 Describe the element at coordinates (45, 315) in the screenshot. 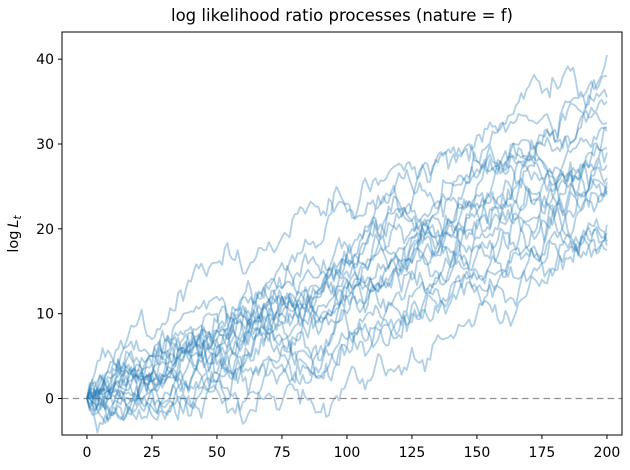

I see `y-tick-label: 10` at that location.